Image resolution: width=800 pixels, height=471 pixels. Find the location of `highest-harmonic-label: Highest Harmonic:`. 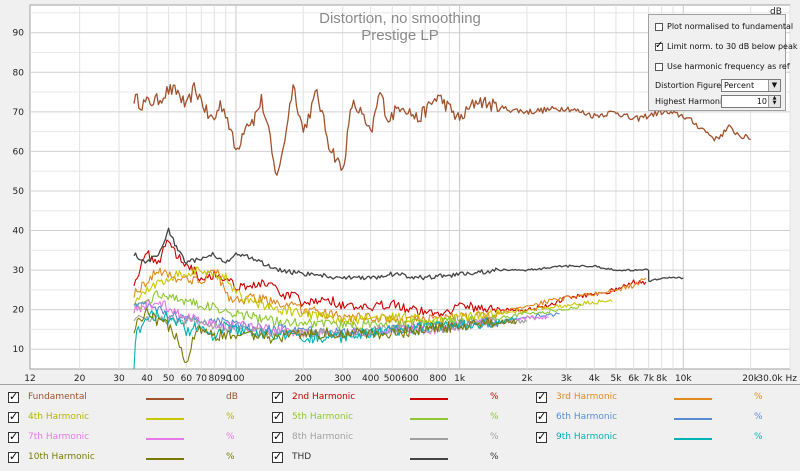

highest-harmonic-label: Highest Harmonic: is located at coordinates (692, 101).